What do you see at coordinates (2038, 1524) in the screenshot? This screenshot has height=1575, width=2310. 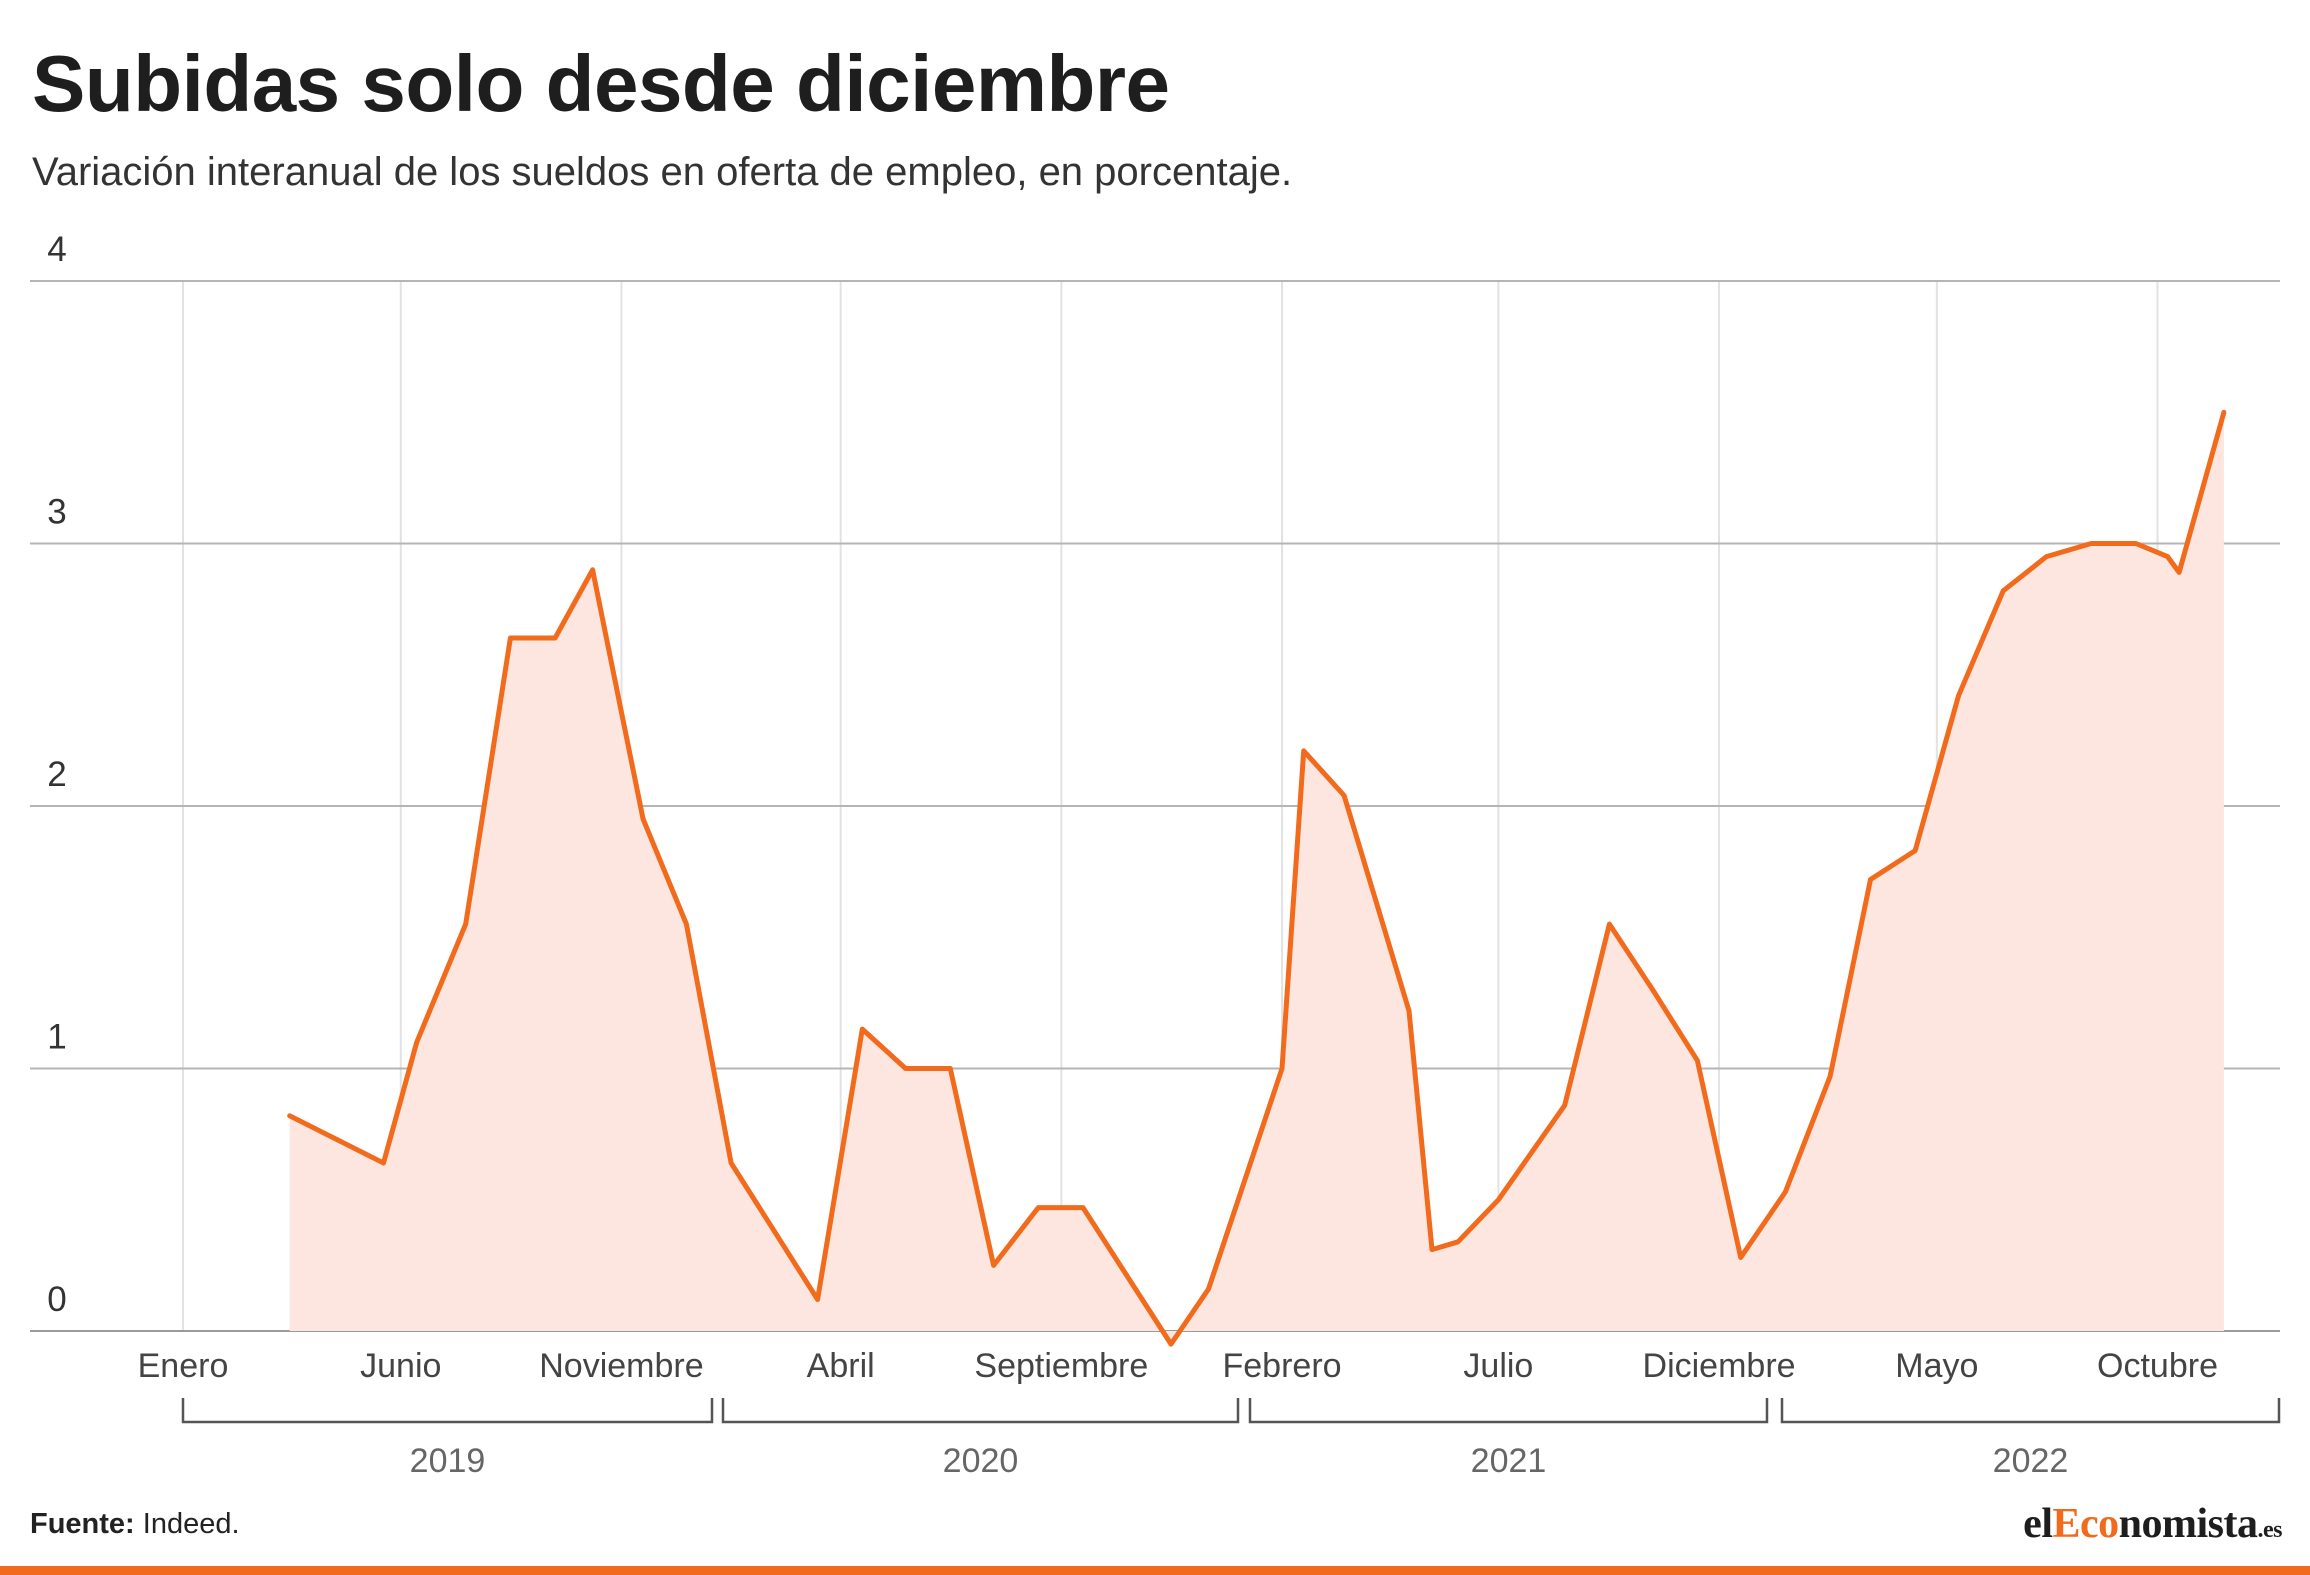 I see `logo-prefix: el` at bounding box center [2038, 1524].